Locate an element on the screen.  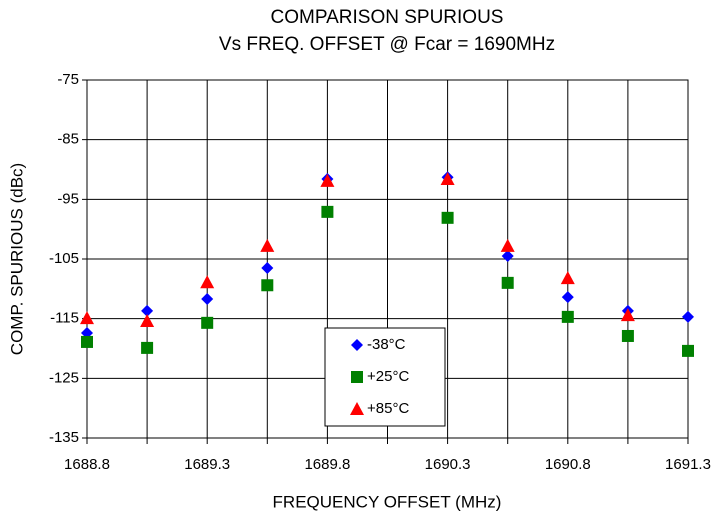
legend-label: +85°C is located at coordinates (388, 408).